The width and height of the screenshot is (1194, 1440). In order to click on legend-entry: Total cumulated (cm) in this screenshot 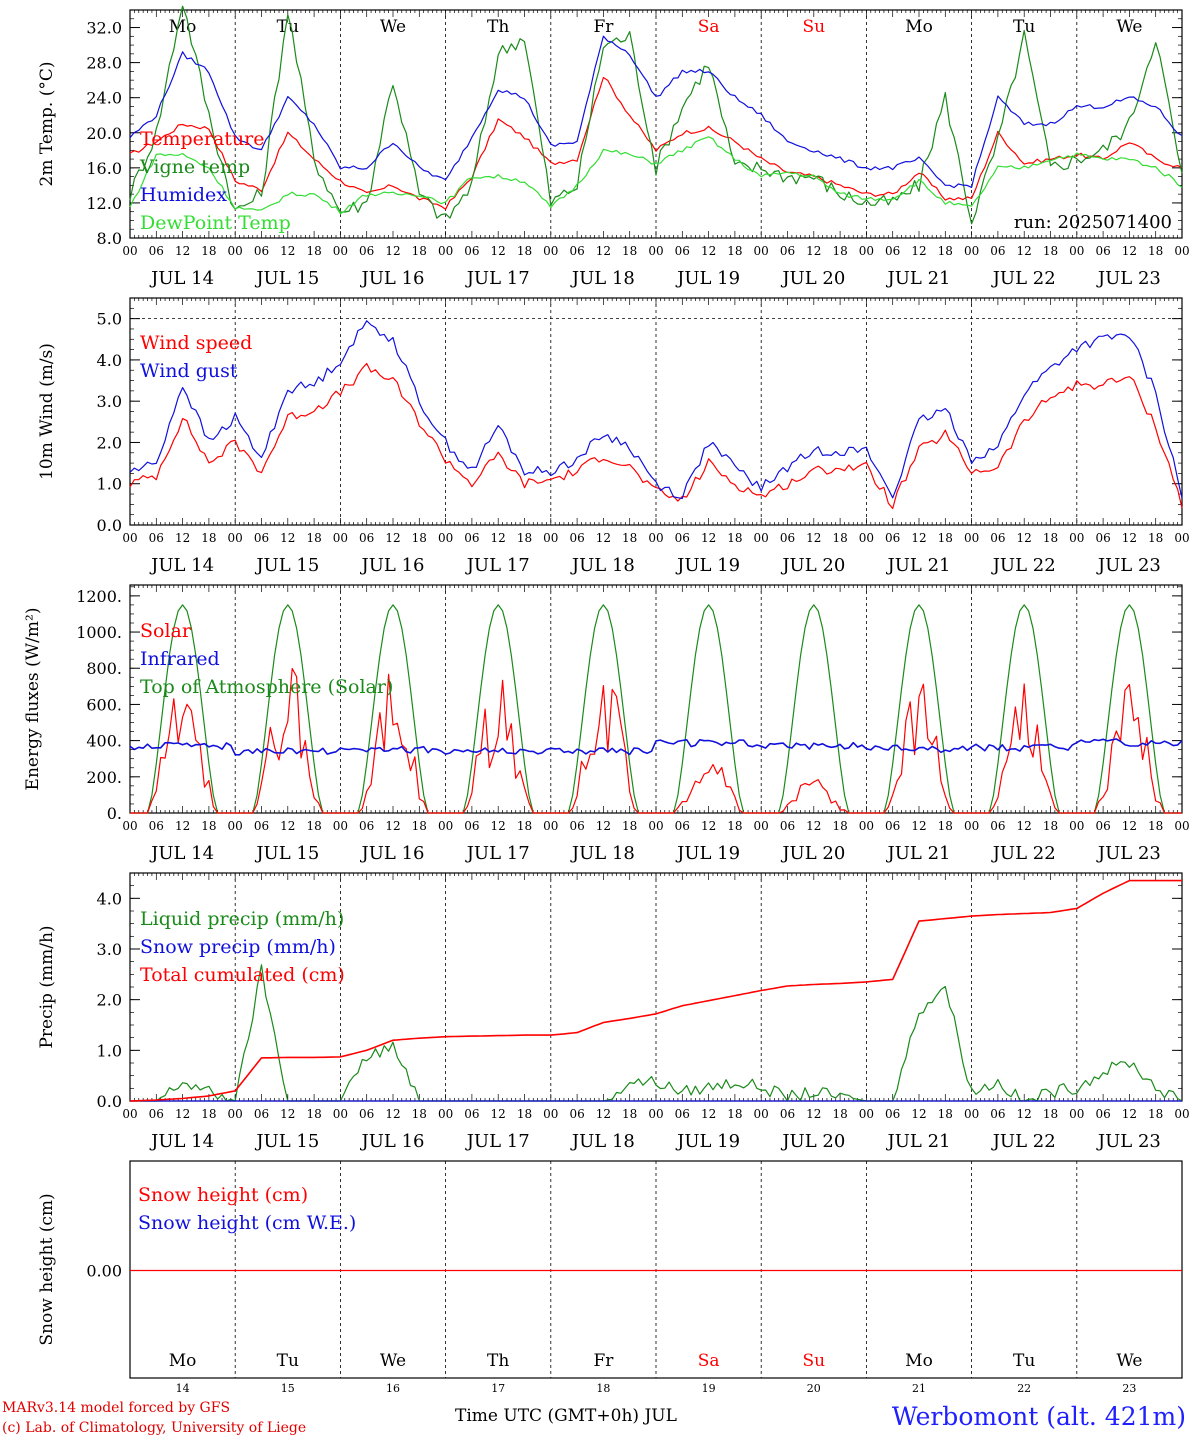, I will do `click(242, 975)`.